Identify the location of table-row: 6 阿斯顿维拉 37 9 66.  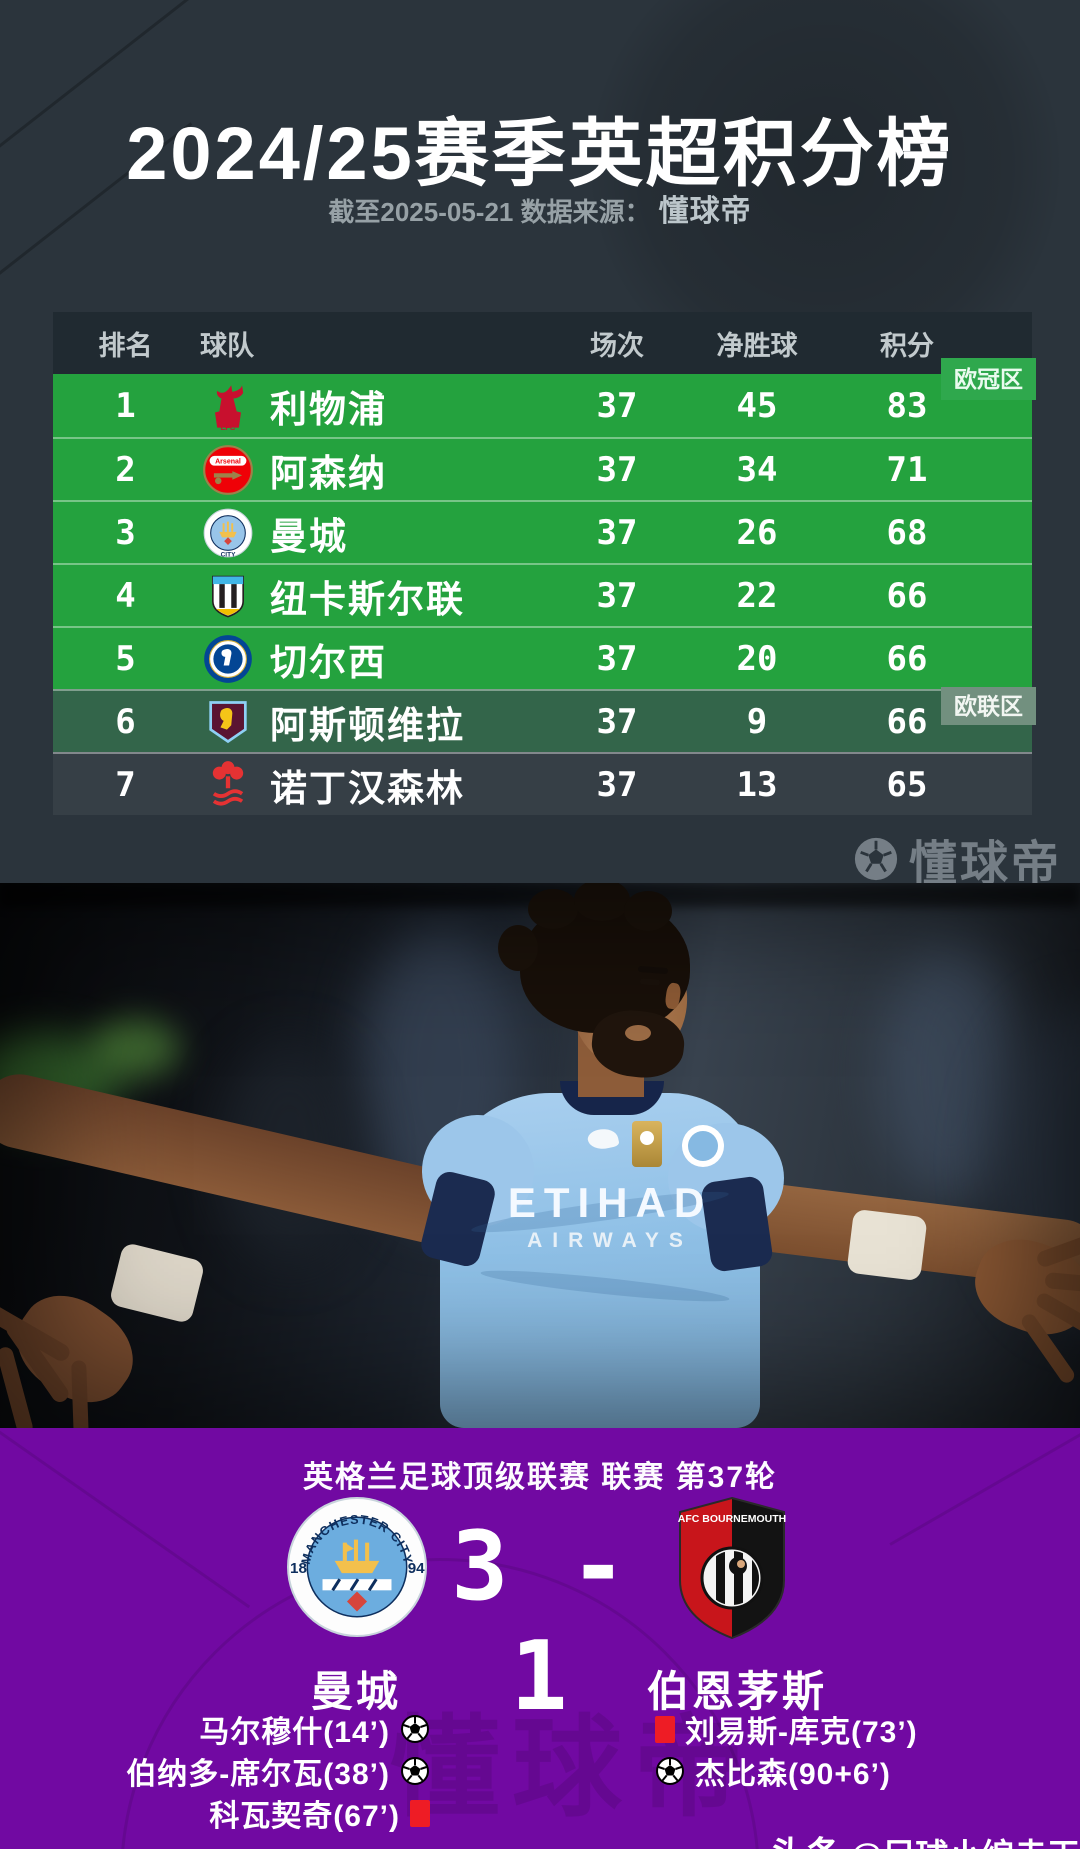
(542, 720).